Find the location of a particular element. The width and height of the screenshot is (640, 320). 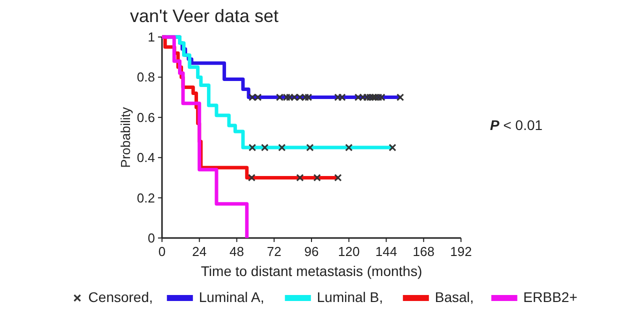

y-tick-label: 0 is located at coordinates (151, 238).